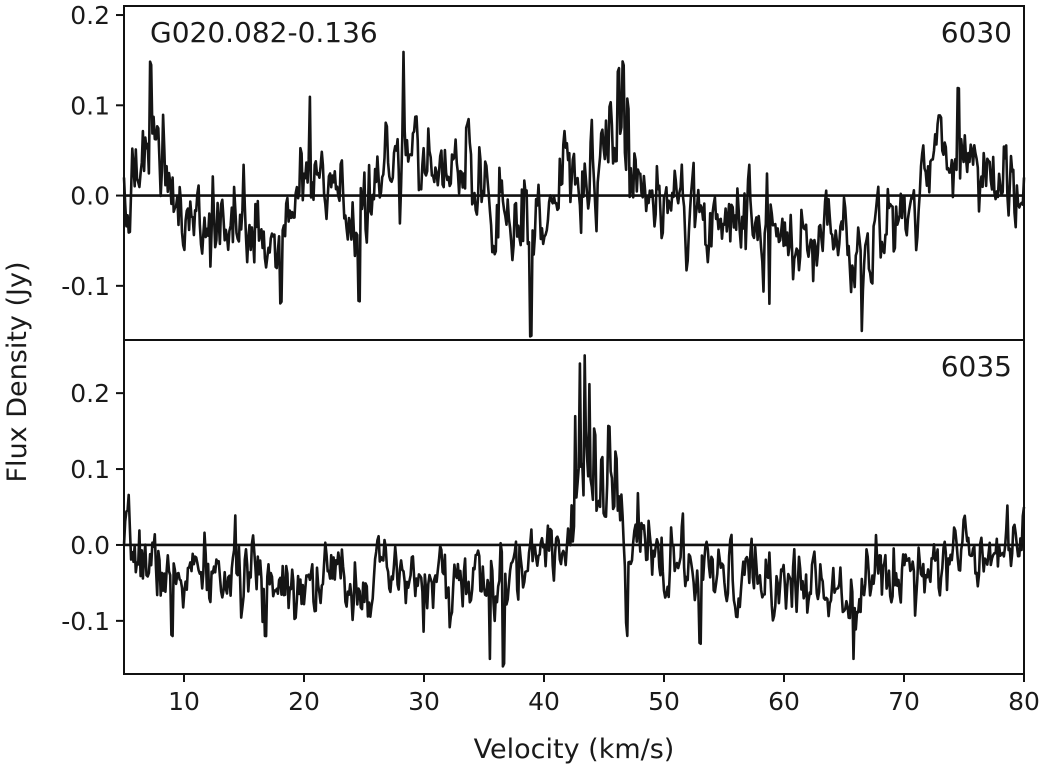 This screenshot has height=770, width=1047. Describe the element at coordinates (304, 701) in the screenshot. I see `x-tick-label: 20` at that location.